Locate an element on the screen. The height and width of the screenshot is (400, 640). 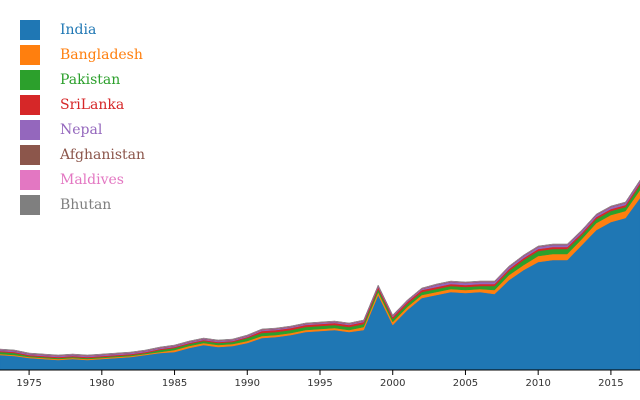
legend-label: Bangladesh is located at coordinates (101, 55).